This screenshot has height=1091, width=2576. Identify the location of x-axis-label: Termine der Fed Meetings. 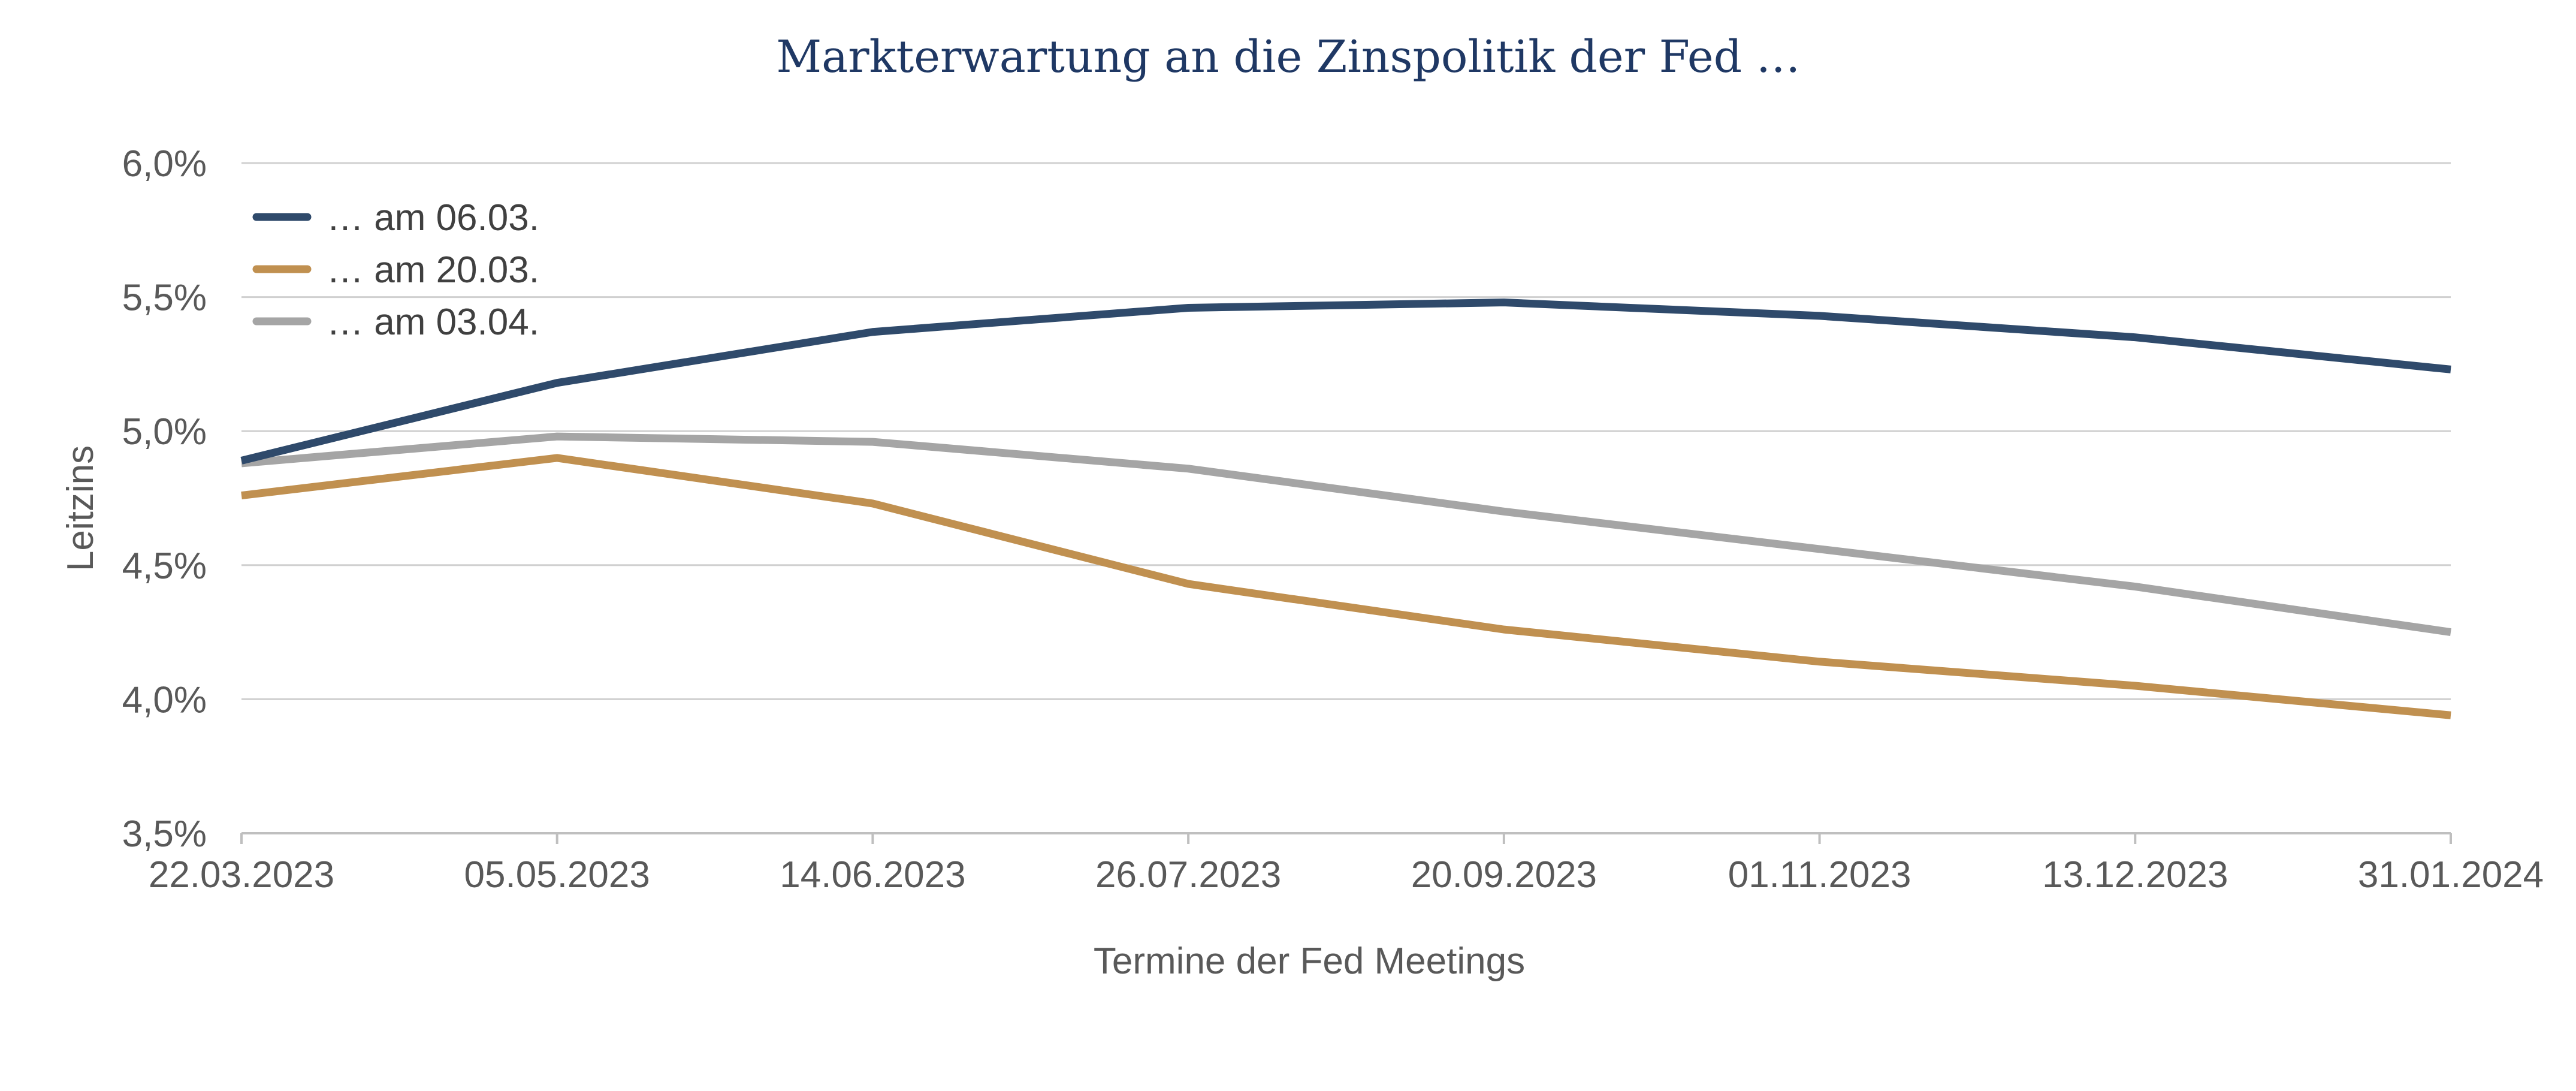
(1310, 961).